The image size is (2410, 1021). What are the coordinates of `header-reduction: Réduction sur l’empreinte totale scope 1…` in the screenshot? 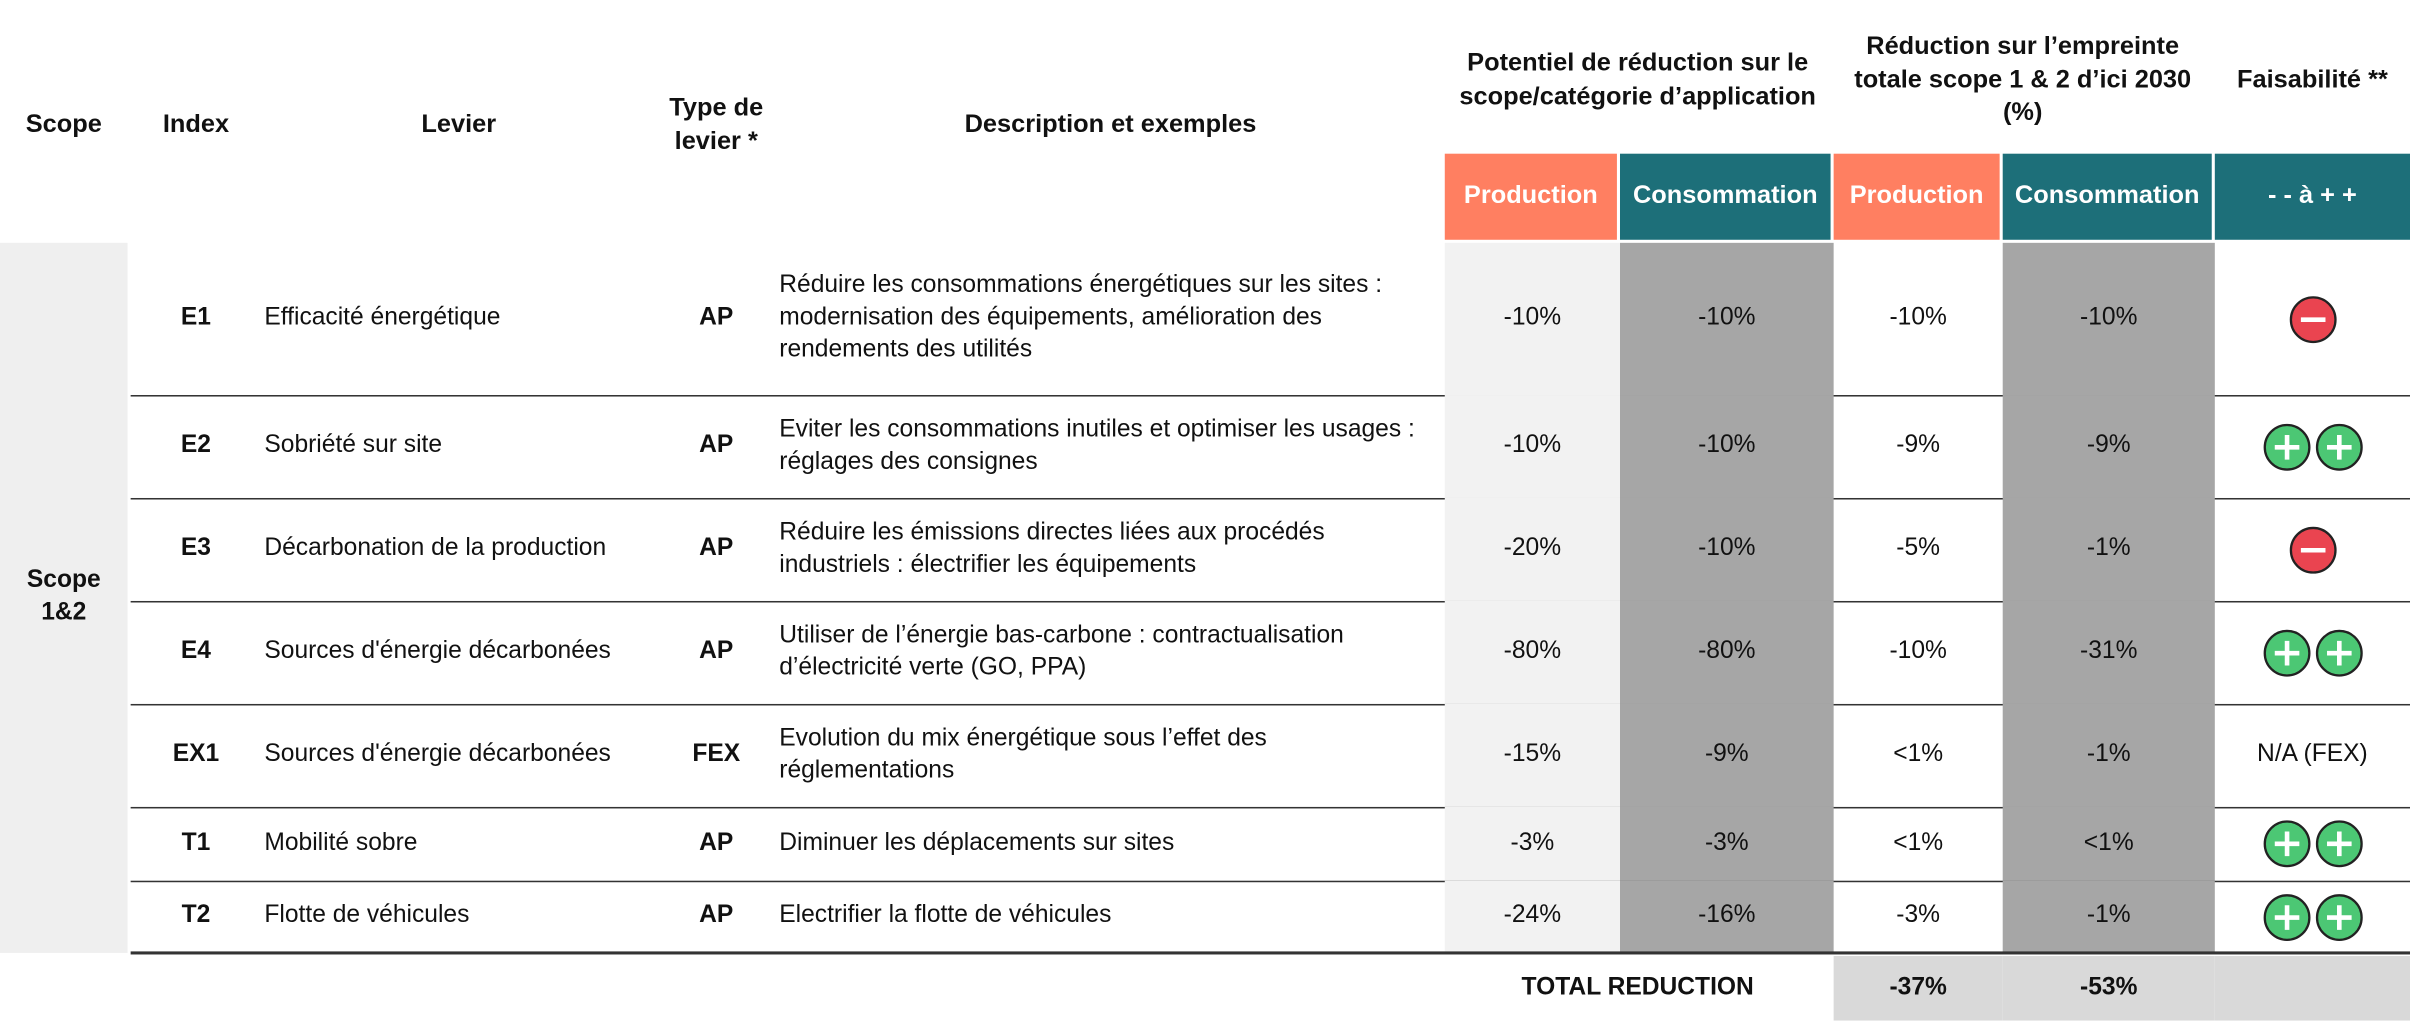 It's located at (2023, 79).